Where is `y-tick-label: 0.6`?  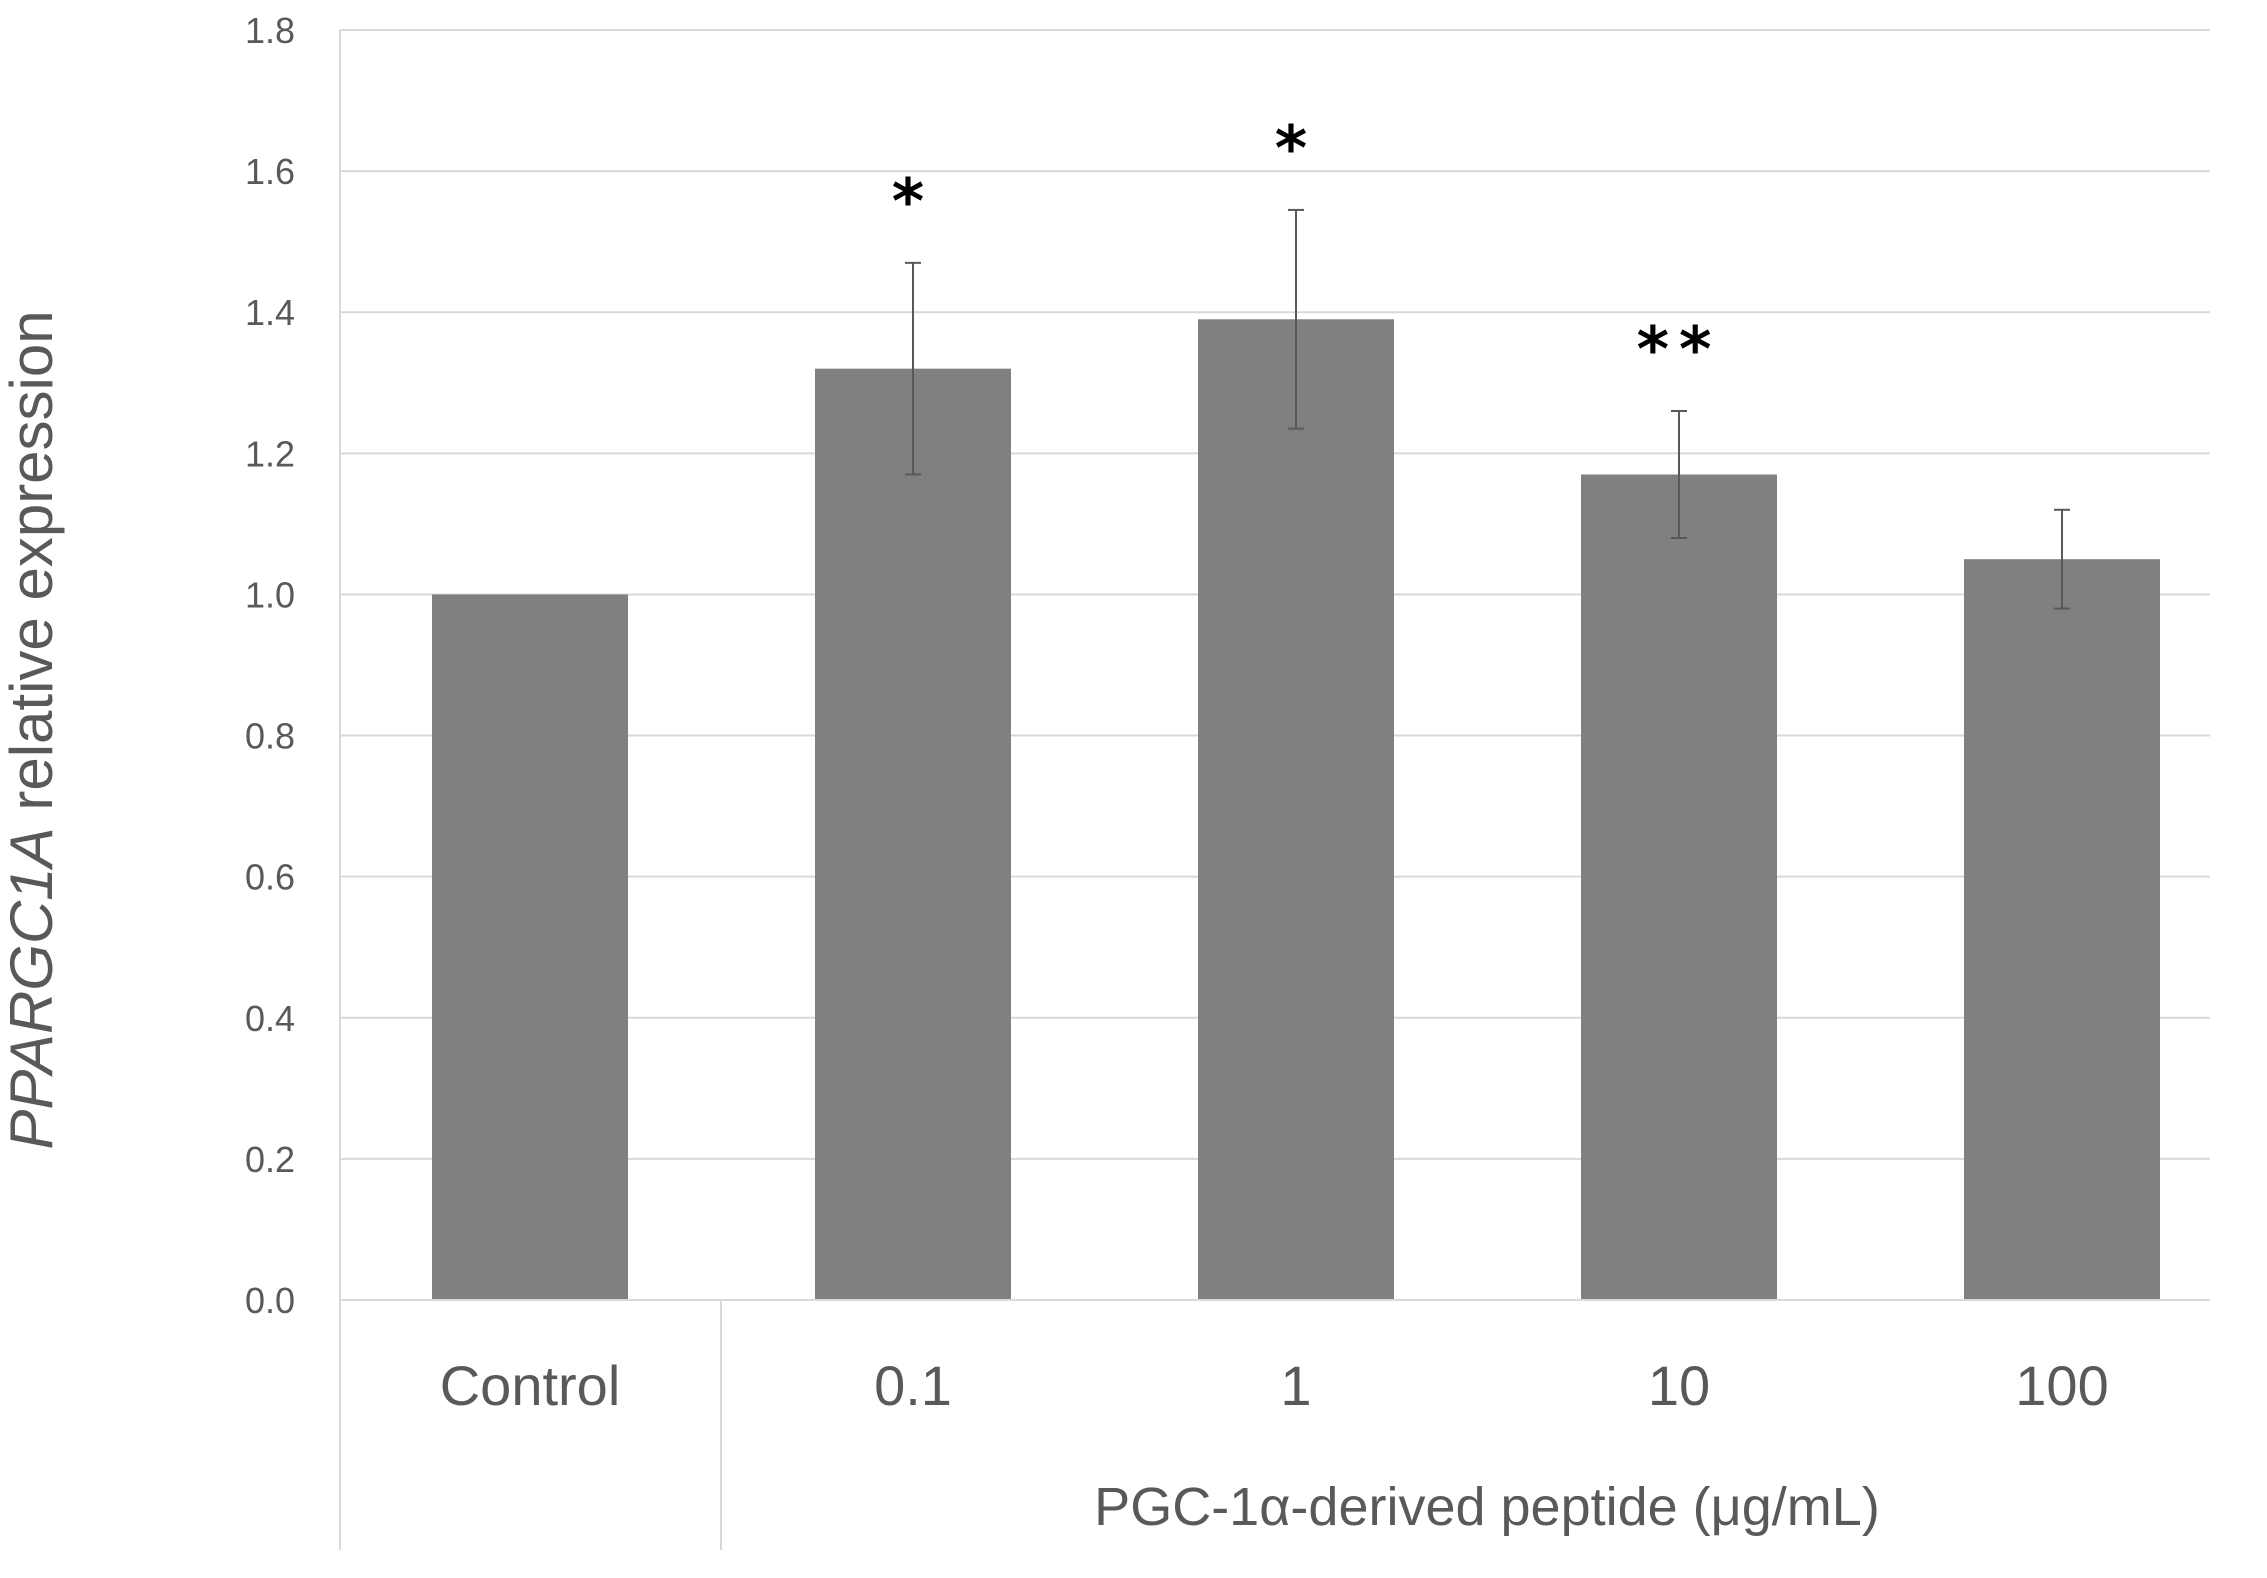
y-tick-label: 0.6 is located at coordinates (270, 877).